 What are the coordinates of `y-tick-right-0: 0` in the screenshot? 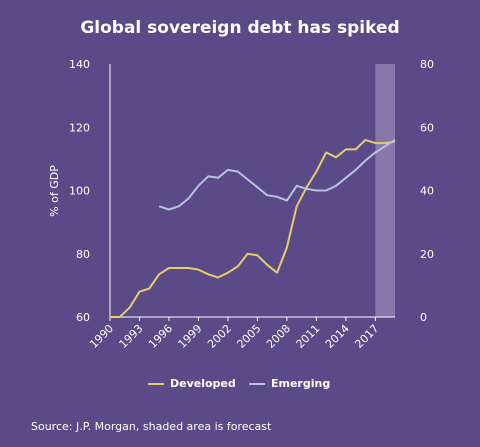 It's located at (423, 317).